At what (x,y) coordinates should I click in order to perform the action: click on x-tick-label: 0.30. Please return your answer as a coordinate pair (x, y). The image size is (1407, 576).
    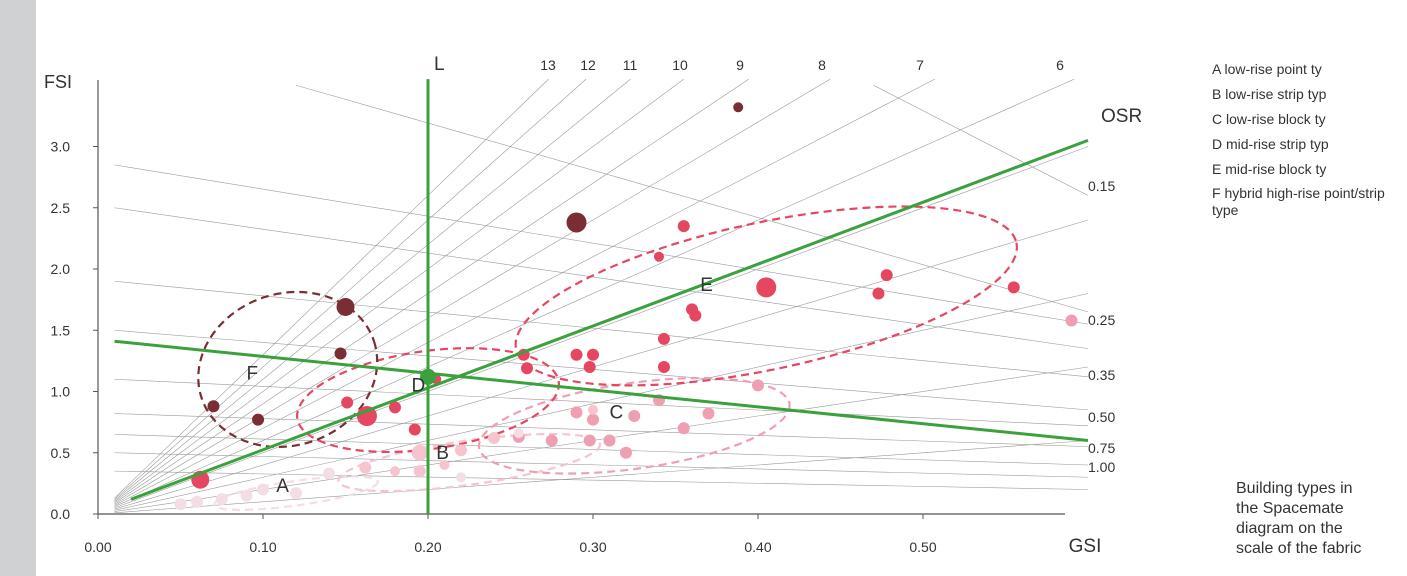
    Looking at the image, I should click on (592, 547).